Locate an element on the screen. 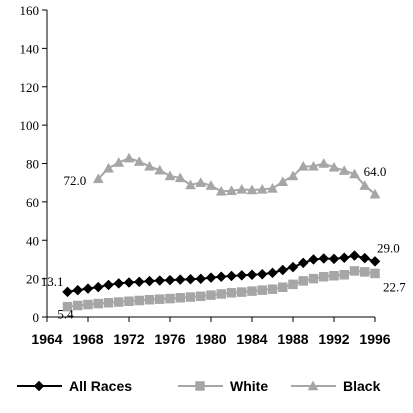 This screenshot has width=413, height=413. x-tick-label: 1988 is located at coordinates (292, 339).